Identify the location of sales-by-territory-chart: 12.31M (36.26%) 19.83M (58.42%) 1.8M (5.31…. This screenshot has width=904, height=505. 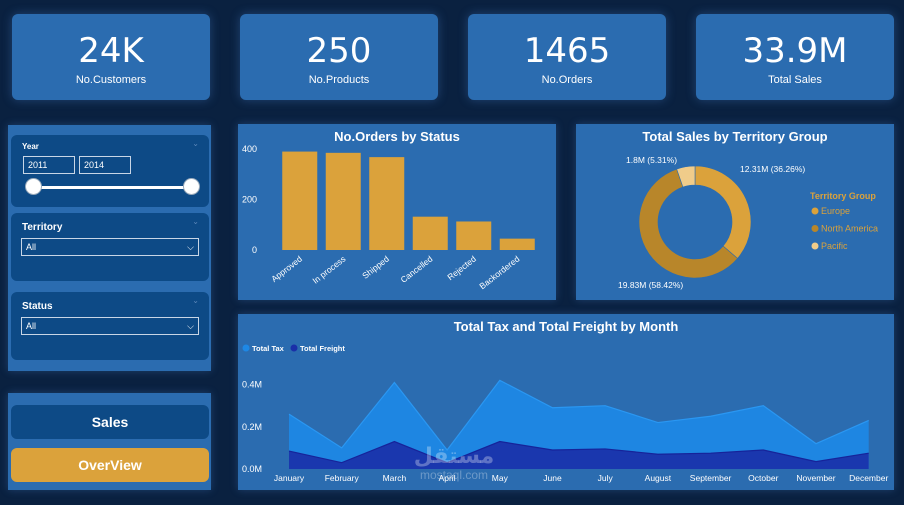
(748, 222).